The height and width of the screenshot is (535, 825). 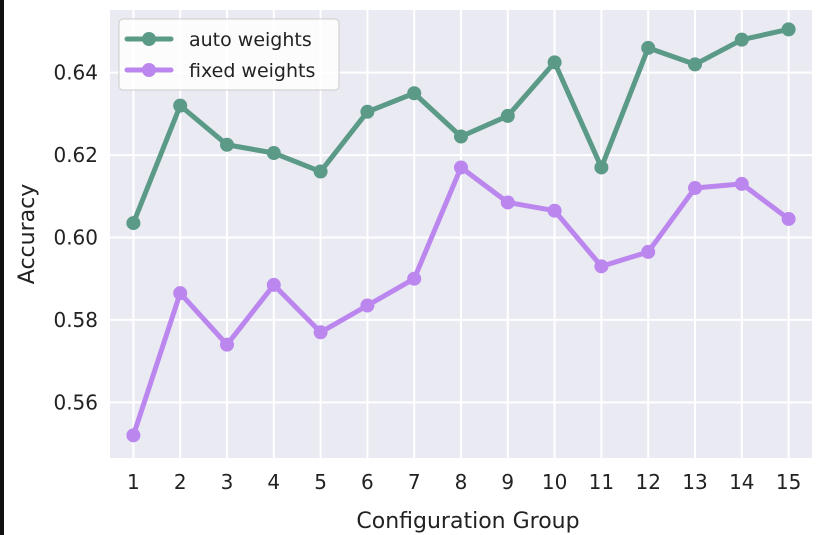 I want to click on legend-label: fixed weights, so click(x=252, y=71).